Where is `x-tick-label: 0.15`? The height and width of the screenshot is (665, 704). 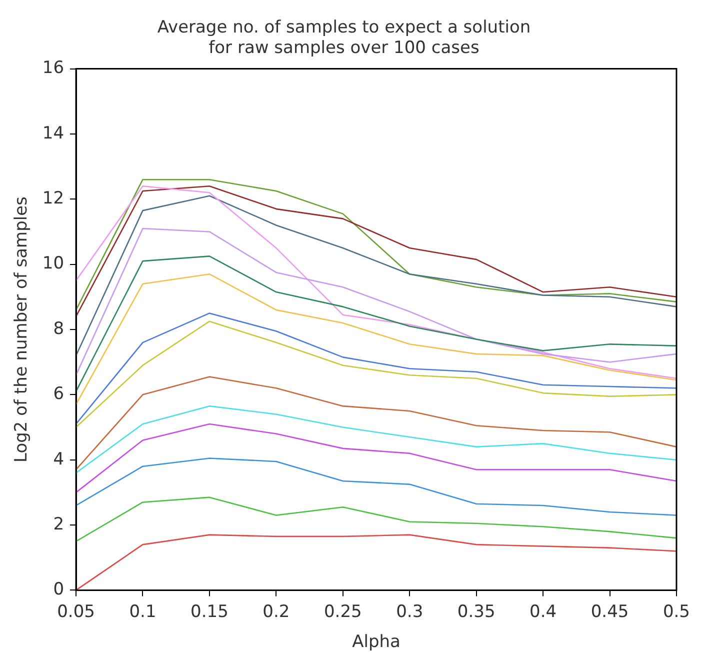
x-tick-label: 0.15 is located at coordinates (209, 612).